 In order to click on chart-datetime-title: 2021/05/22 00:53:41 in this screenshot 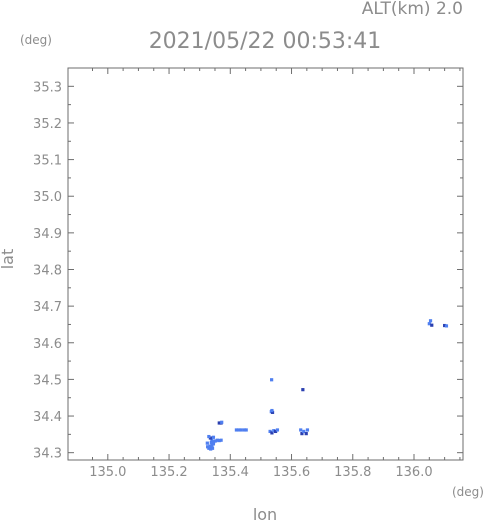, I will do `click(265, 41)`.